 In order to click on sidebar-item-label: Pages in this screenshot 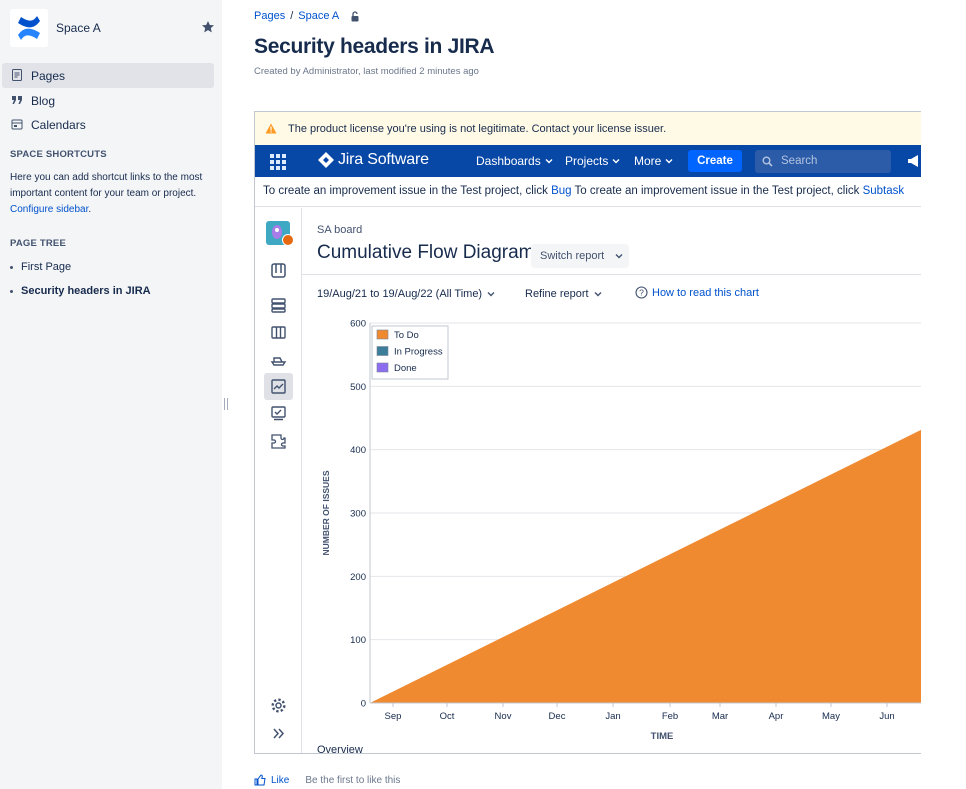, I will do `click(48, 76)`.